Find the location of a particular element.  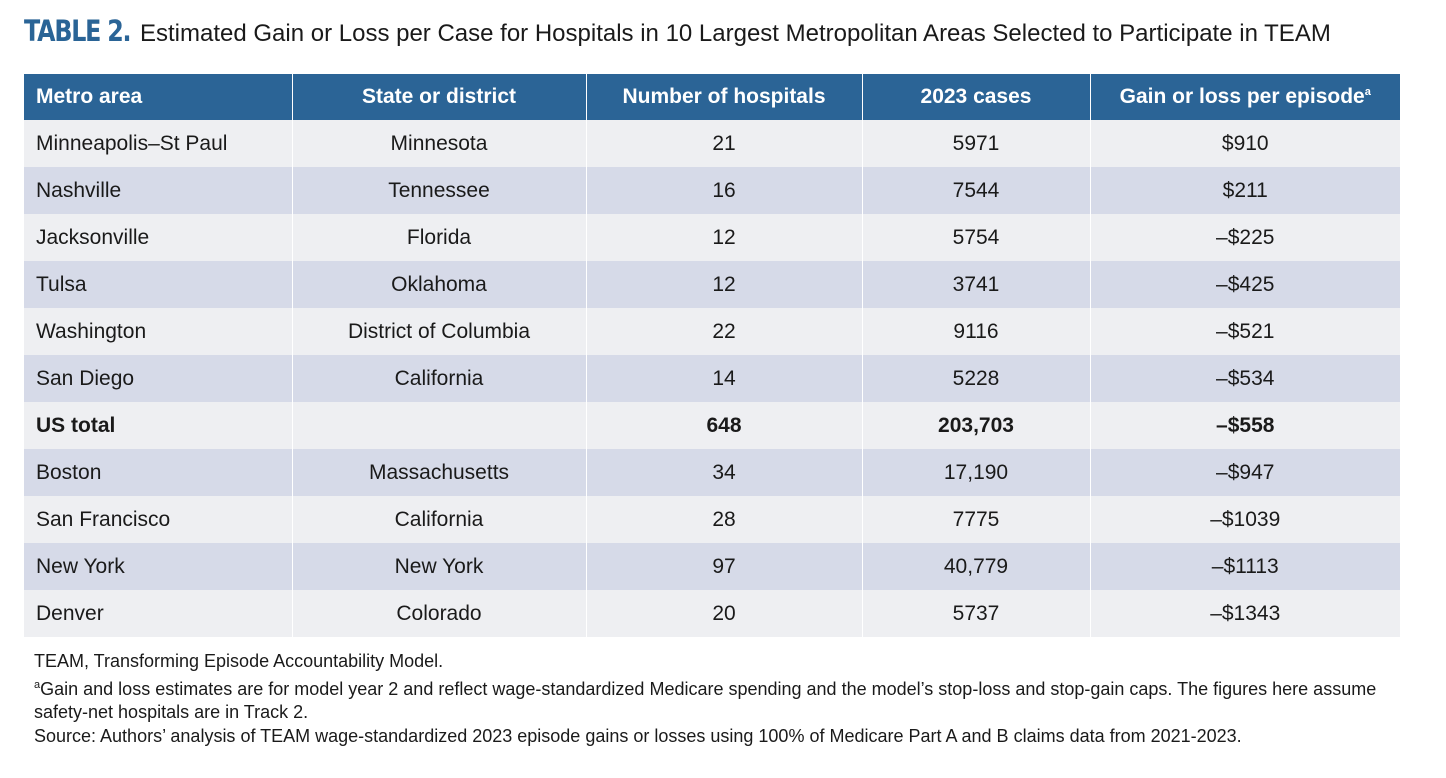

cell-2023-cases: 5754 is located at coordinates (975, 237).